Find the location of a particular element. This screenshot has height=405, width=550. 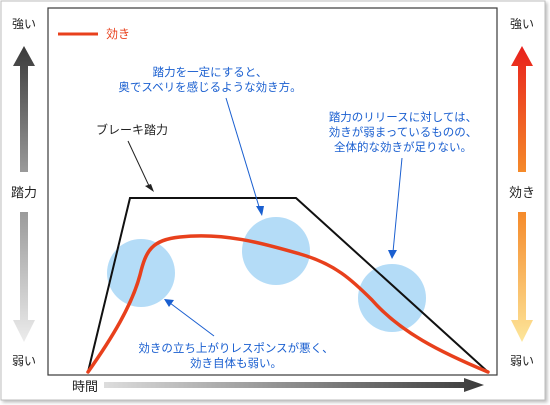

annotation-top-pointer is located at coordinates (243, 154).